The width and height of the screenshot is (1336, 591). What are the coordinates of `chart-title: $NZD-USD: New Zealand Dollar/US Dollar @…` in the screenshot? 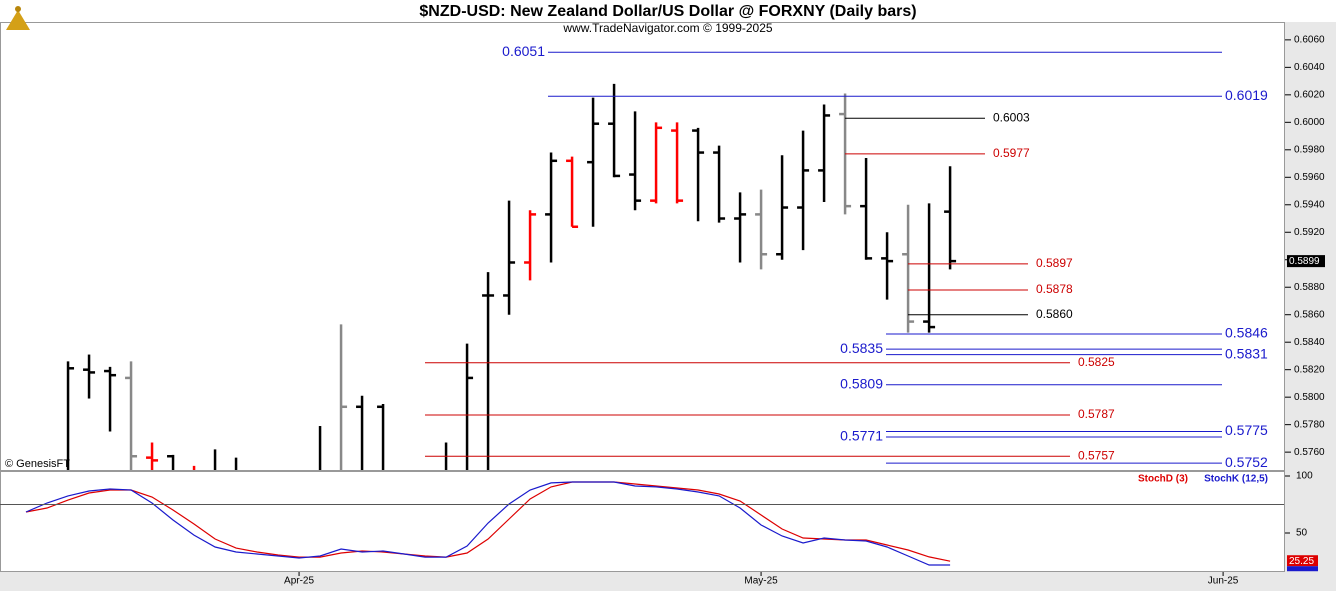 It's located at (667, 11).